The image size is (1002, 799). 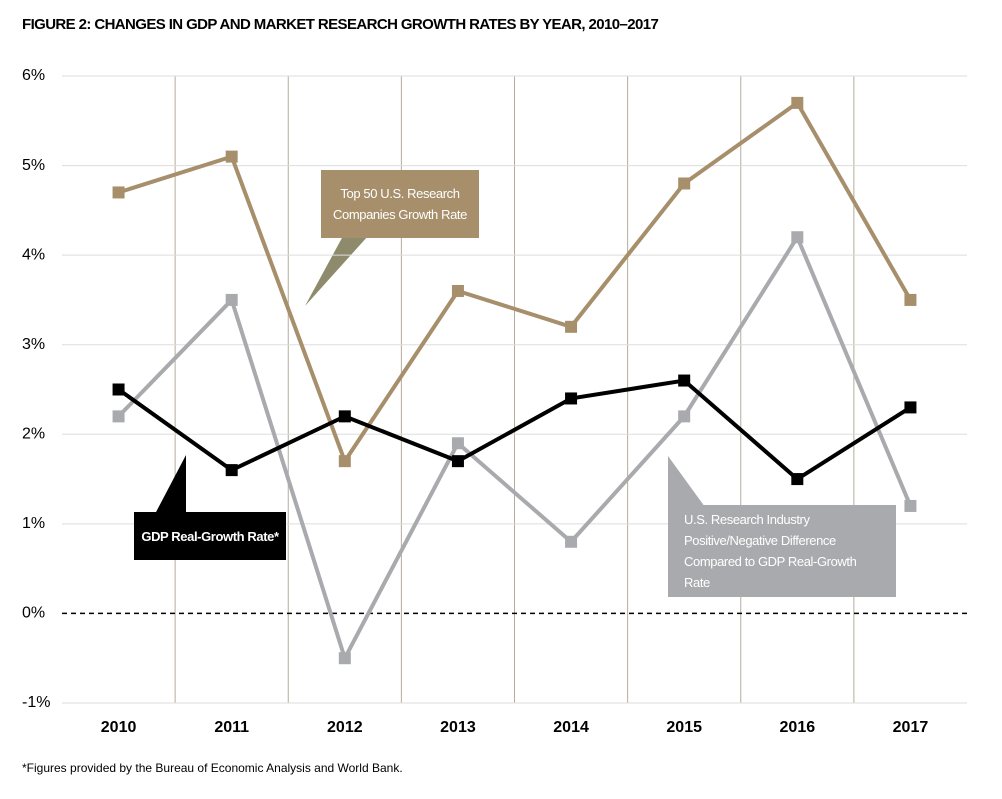 I want to click on y-tick-label: 3%, so click(x=33, y=344).